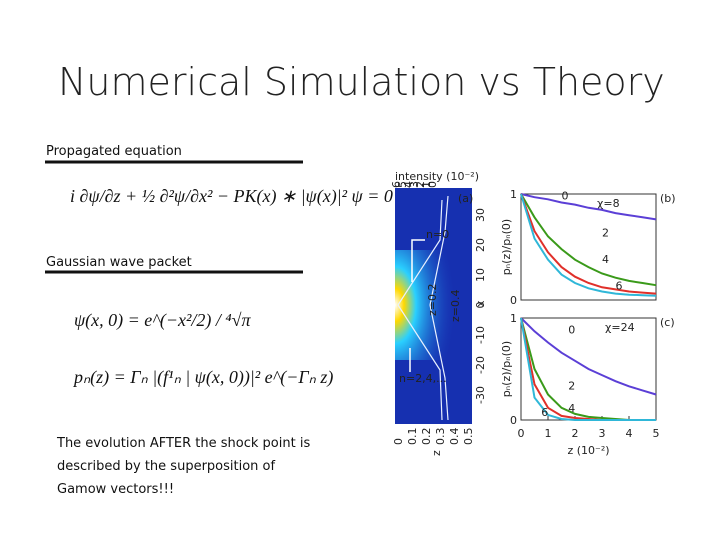 Image resolution: width=720 pixels, height=540 pixels. What do you see at coordinates (480, 335) in the screenshot?
I see `x-tick-label: -10` at bounding box center [480, 335].